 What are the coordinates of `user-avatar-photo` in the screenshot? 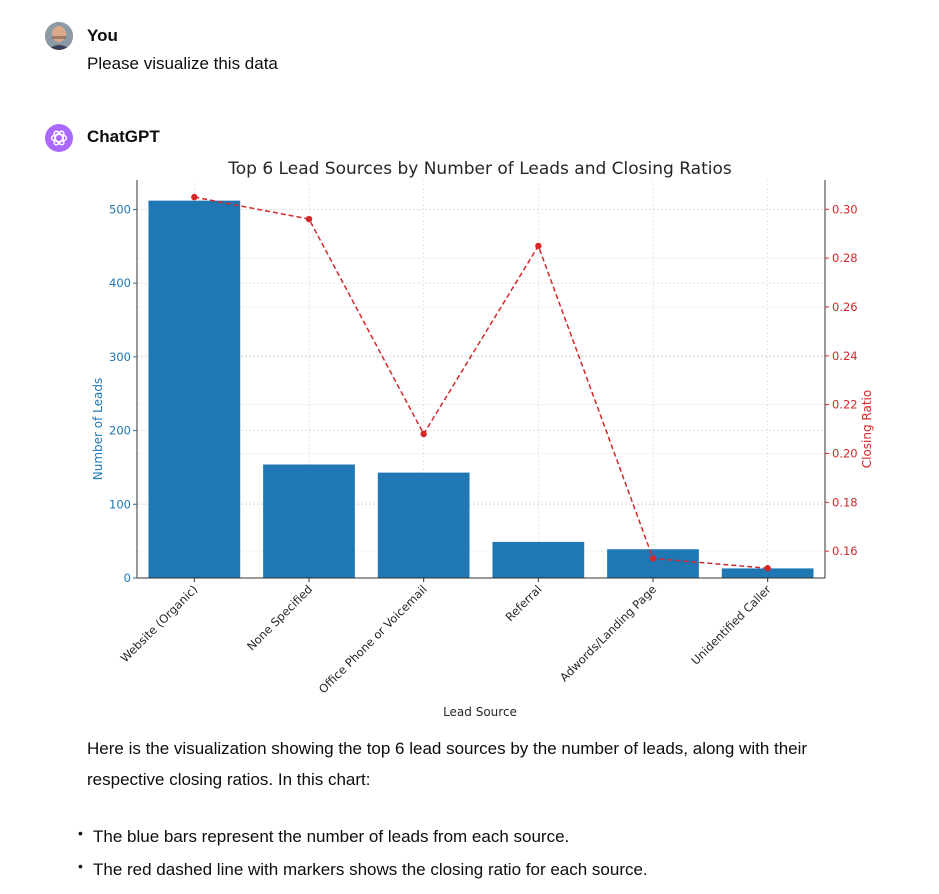 It's located at (59, 36).